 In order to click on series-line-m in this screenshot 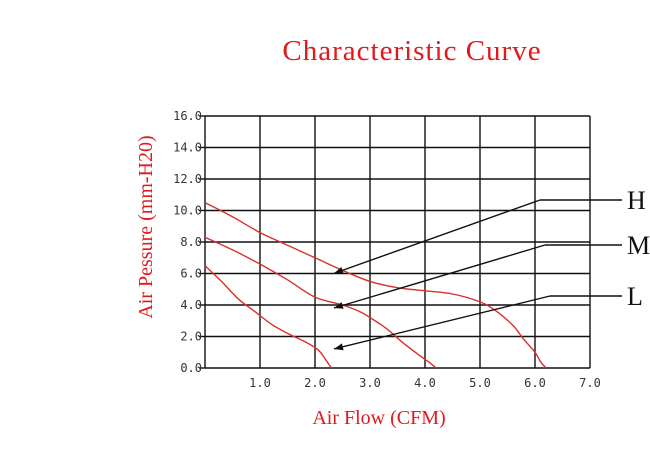, I will do `click(320, 302)`.